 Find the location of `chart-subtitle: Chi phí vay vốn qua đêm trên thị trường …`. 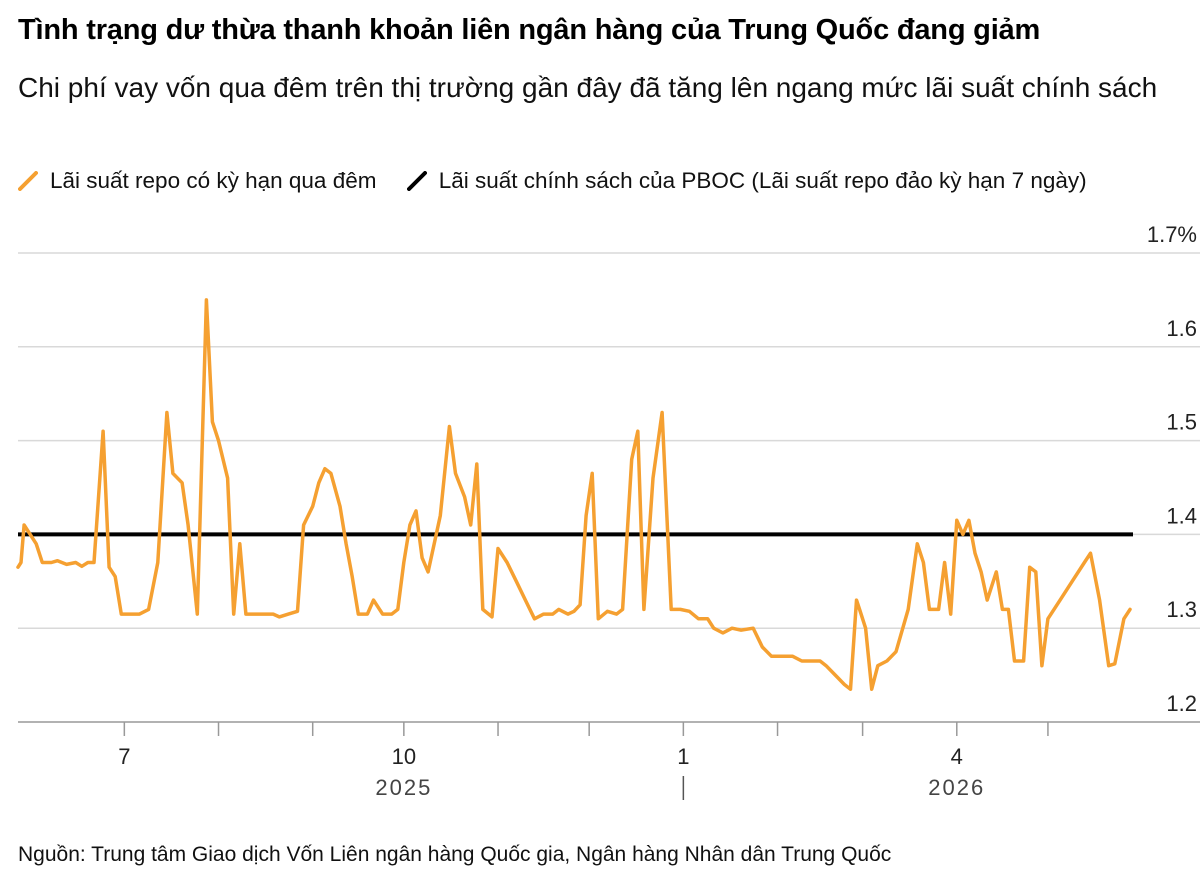

chart-subtitle: Chi phí vay vốn qua đêm trên thị trường … is located at coordinates (588, 87).